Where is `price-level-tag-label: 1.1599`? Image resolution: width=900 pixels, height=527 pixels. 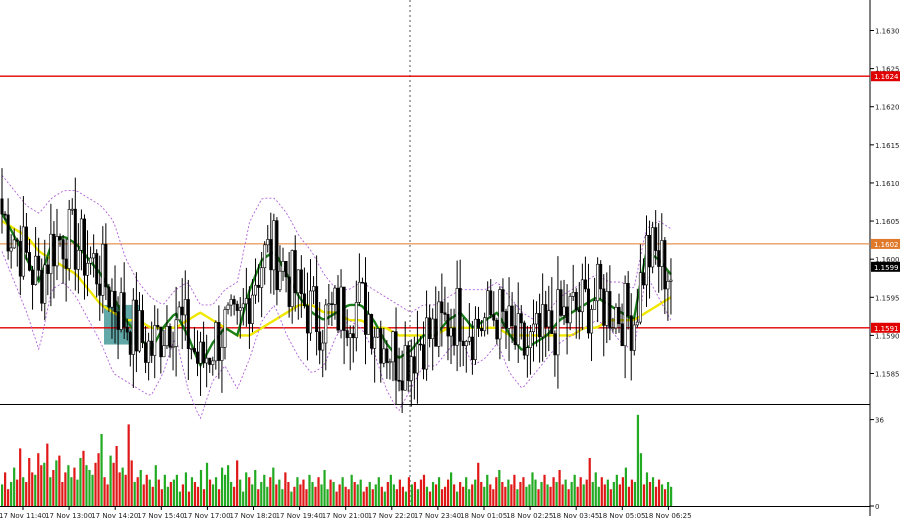 price-level-tag-label: 1.1599 is located at coordinates (886, 268).